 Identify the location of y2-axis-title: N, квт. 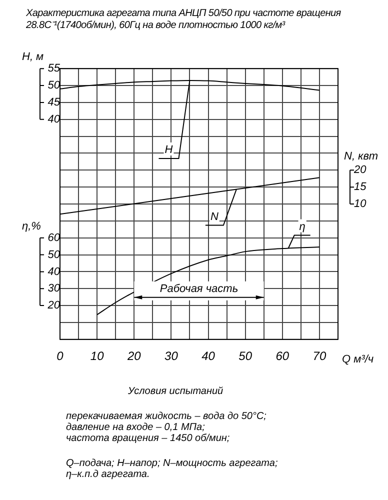
(361, 156).